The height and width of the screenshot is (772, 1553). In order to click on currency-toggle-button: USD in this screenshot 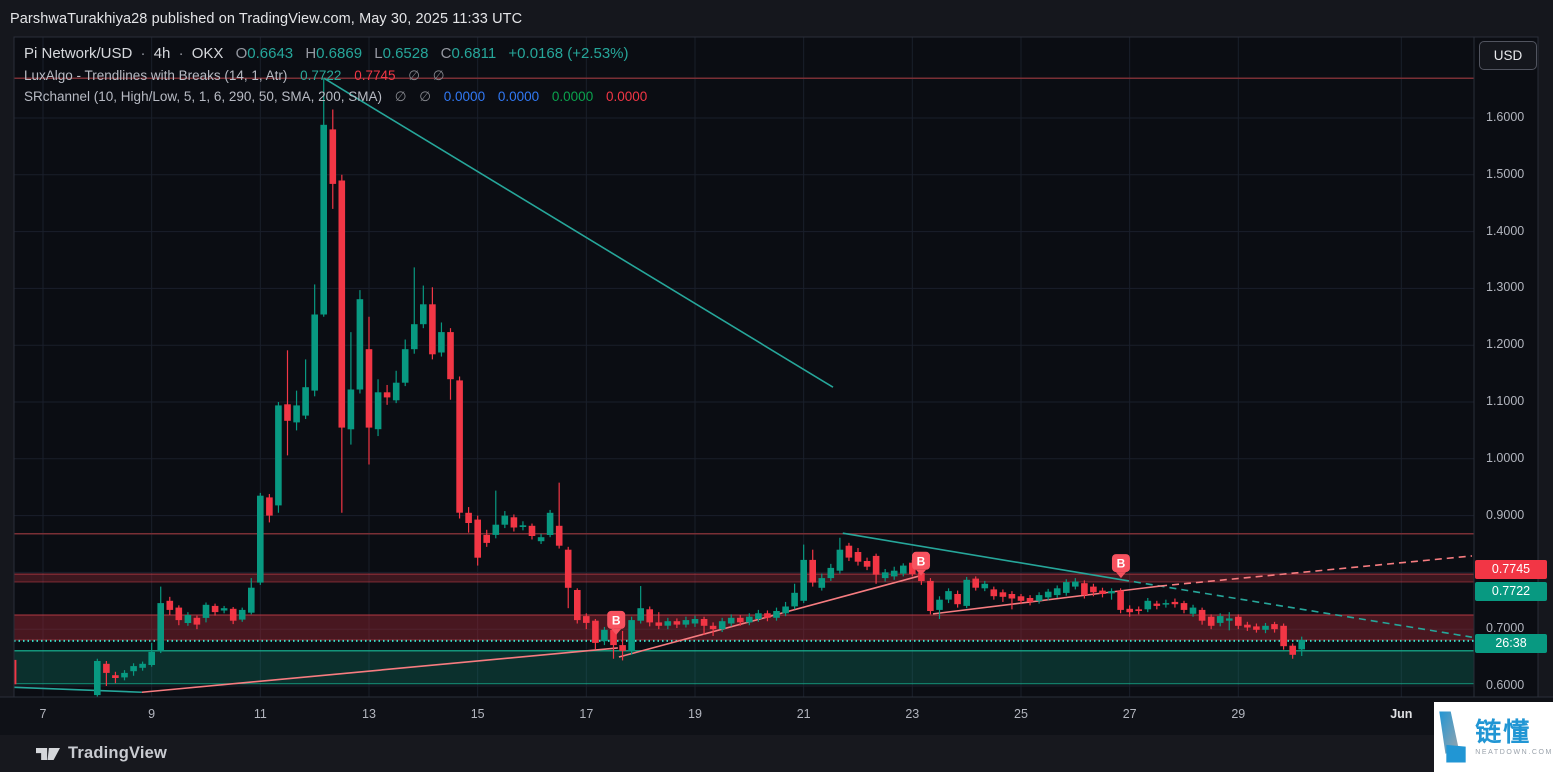, I will do `click(1508, 55)`.